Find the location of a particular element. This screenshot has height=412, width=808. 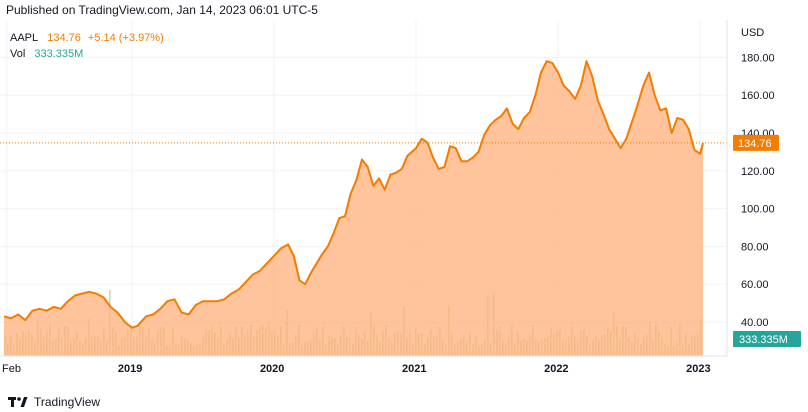

y-tick-label: 180.00 is located at coordinates (758, 58).